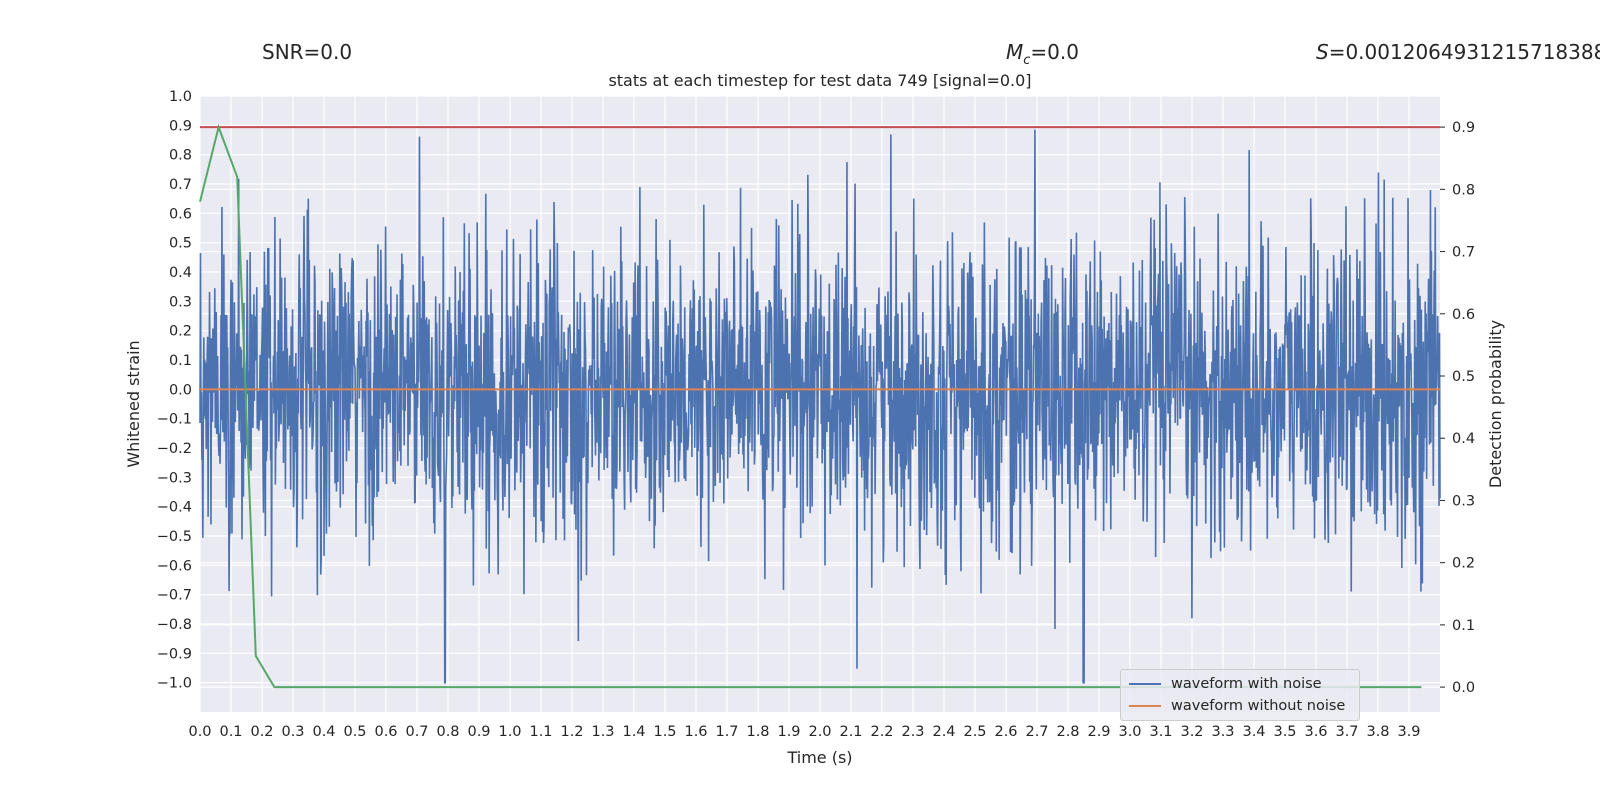 The width and height of the screenshot is (1600, 800). What do you see at coordinates (602, 732) in the screenshot?
I see `x-tick-label: 1.3` at bounding box center [602, 732].